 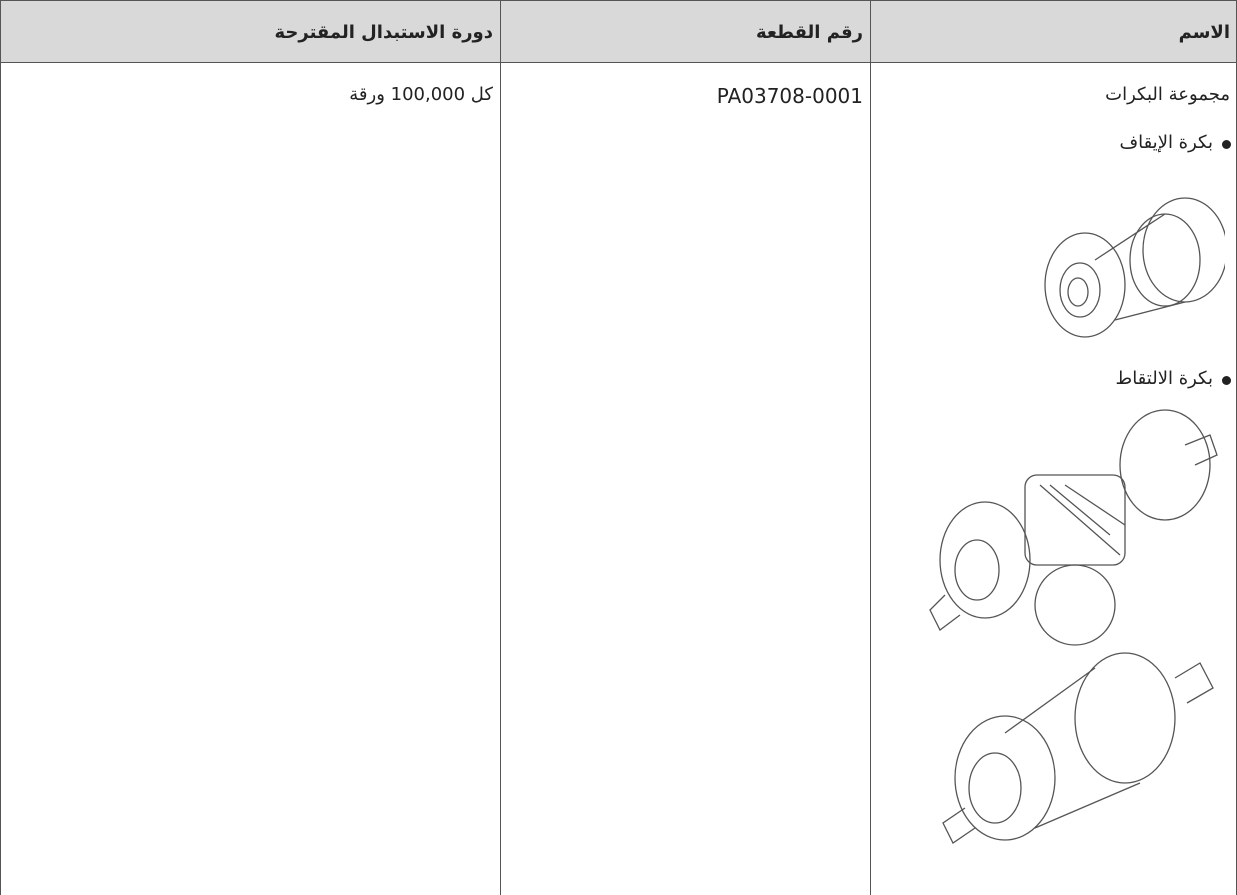 What do you see at coordinates (1204, 32) in the screenshot?
I see `header-cell: الاسم` at bounding box center [1204, 32].